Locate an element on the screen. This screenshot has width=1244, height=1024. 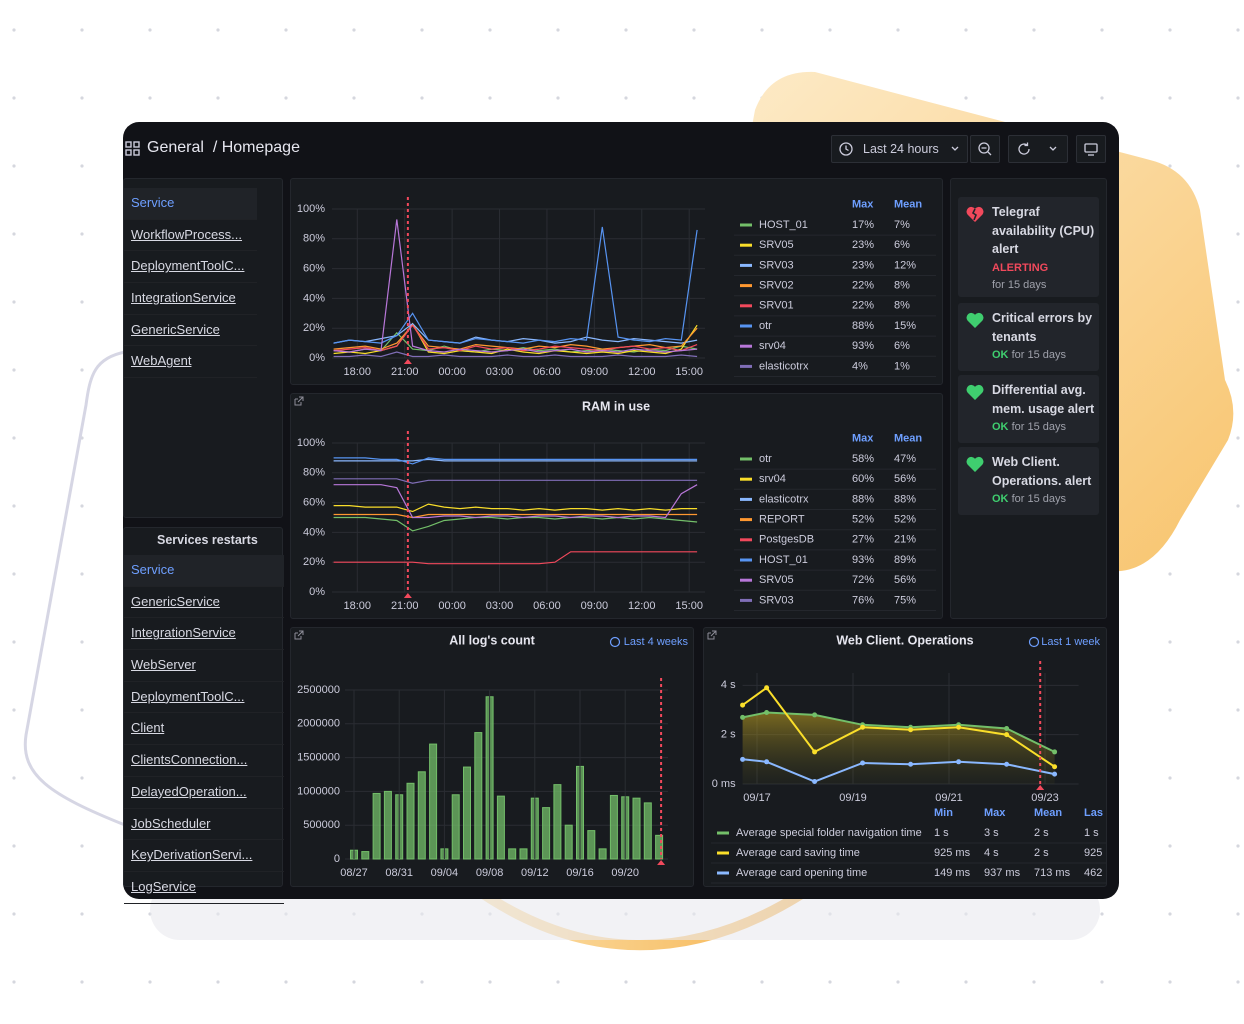
refresh-icon is located at coordinates (1024, 148).